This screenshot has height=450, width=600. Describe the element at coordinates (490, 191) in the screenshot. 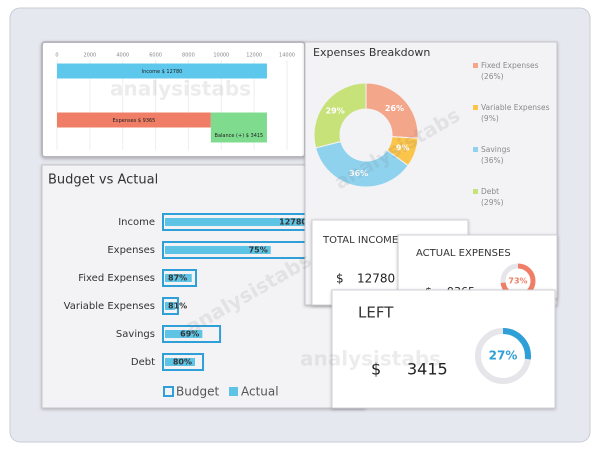

I see `legend-label: Debt` at that location.